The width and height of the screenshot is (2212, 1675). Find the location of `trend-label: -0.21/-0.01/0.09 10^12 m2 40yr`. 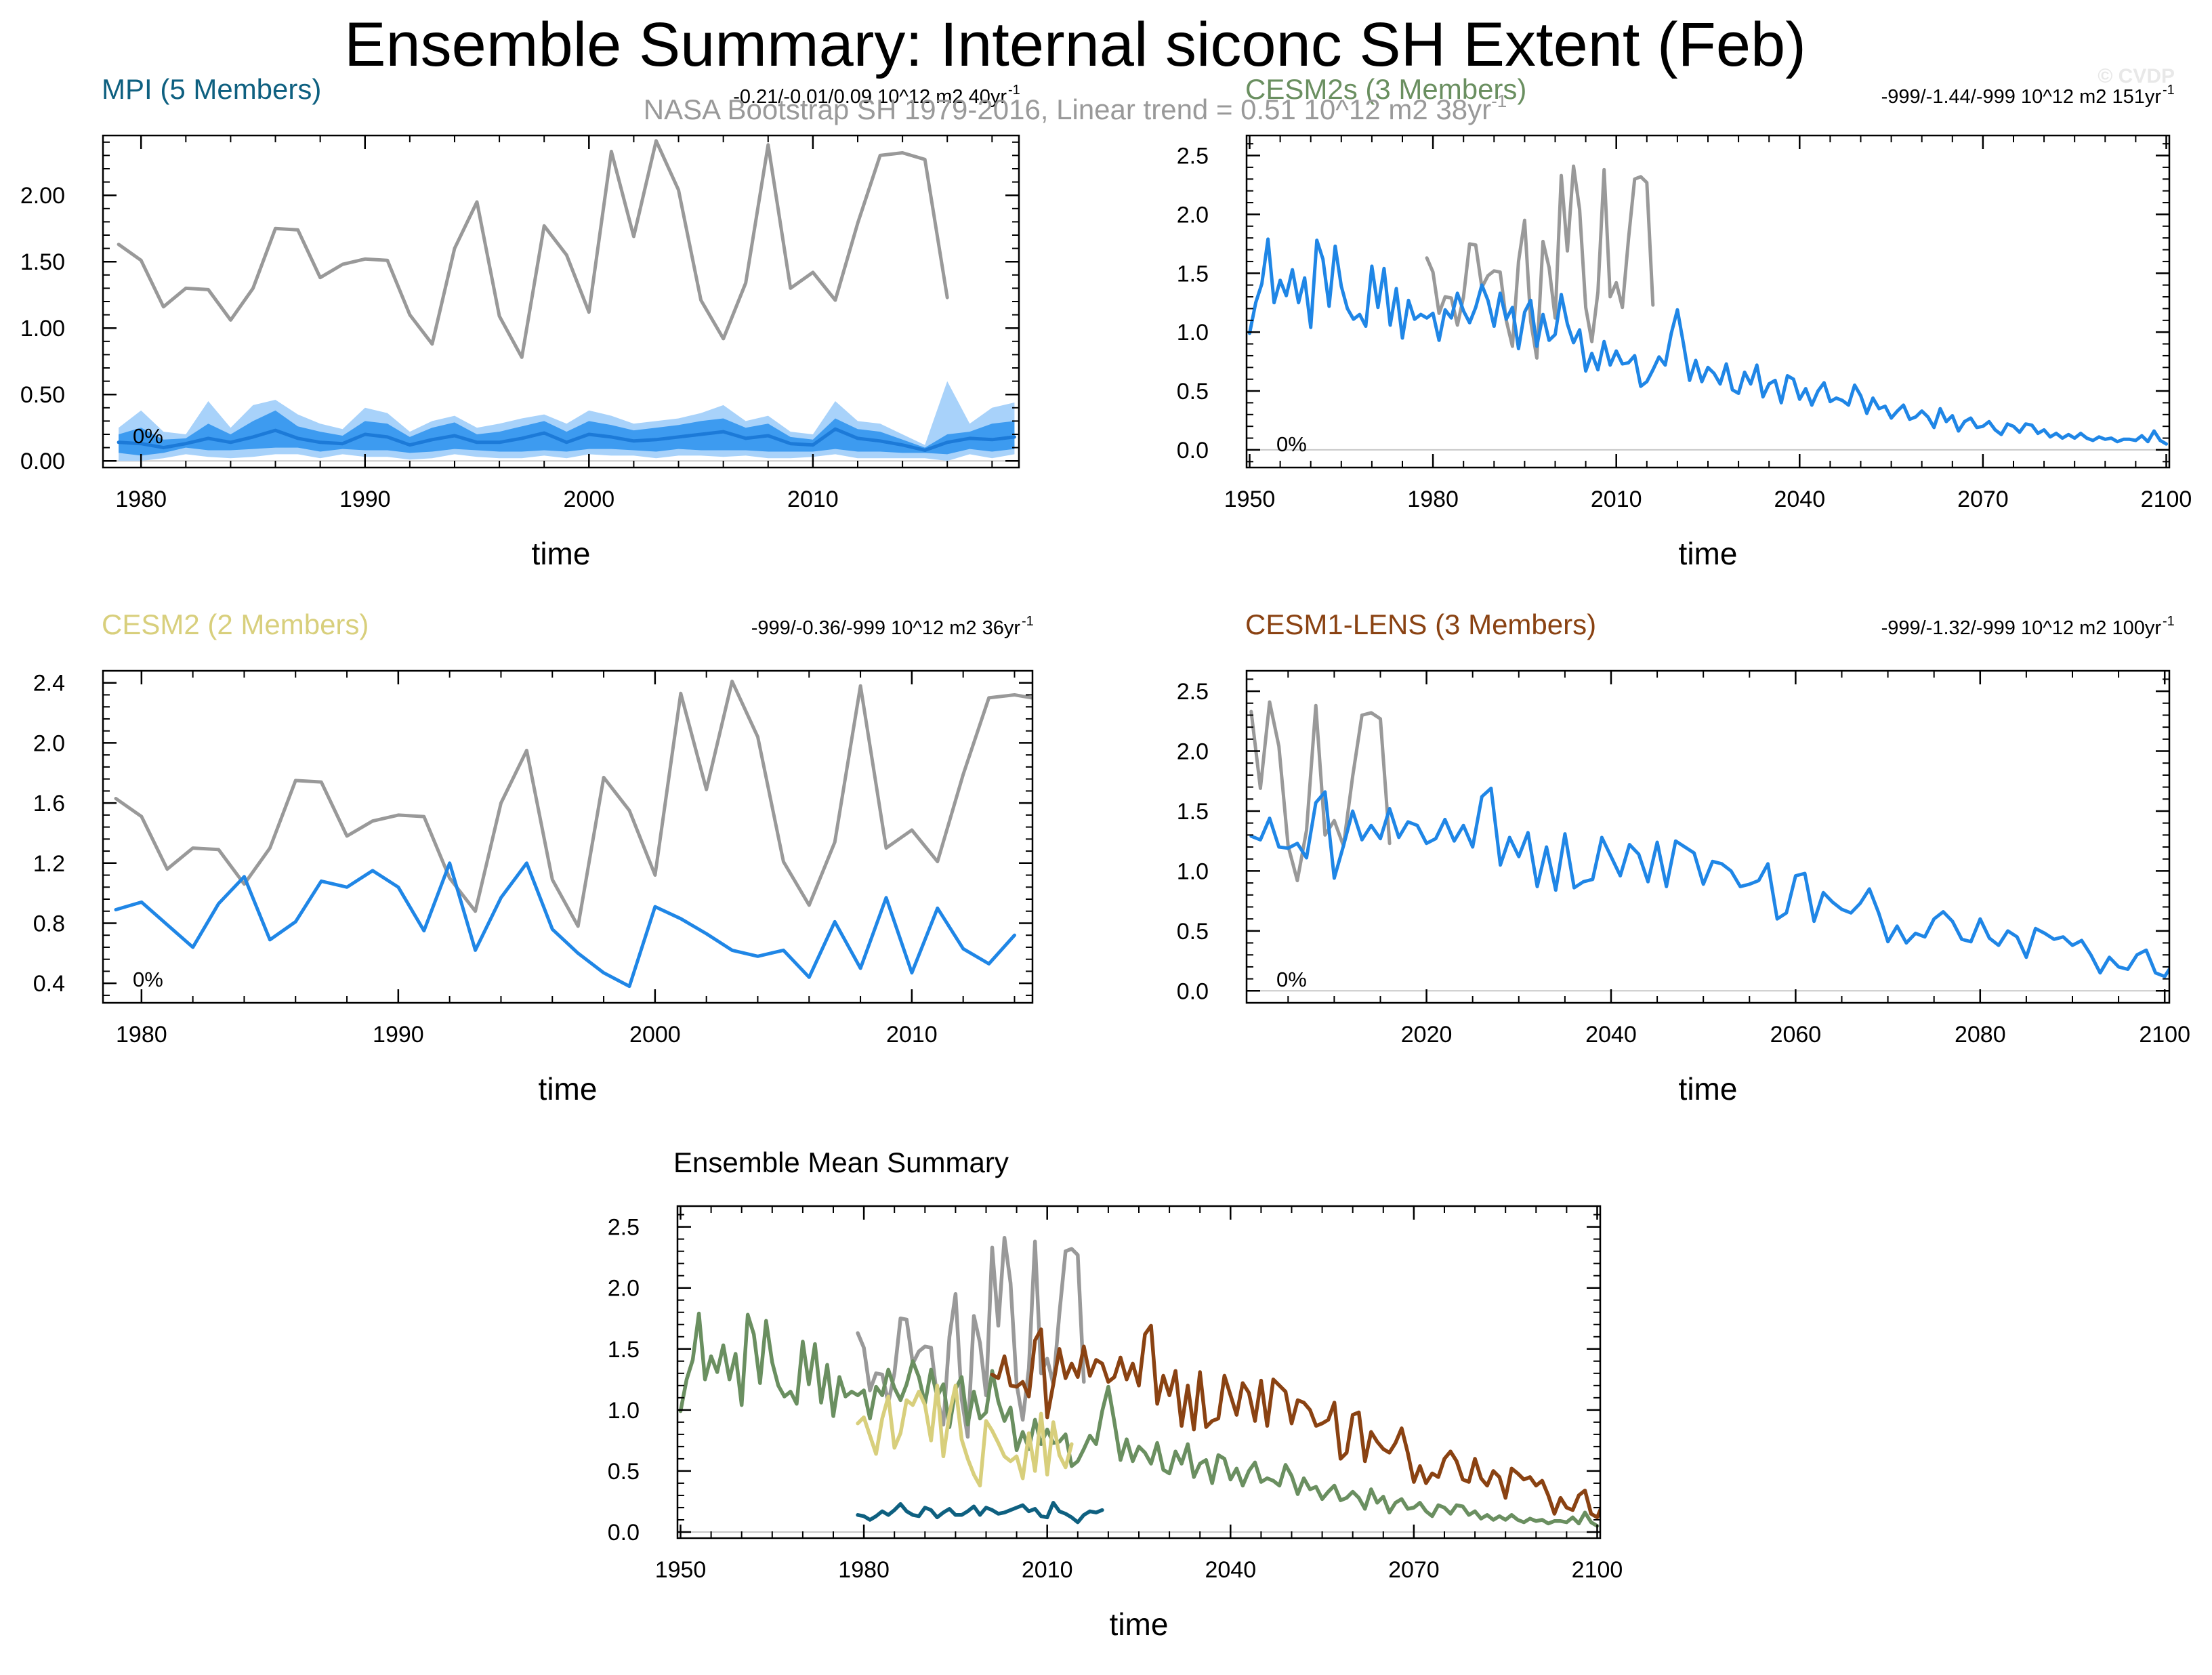

trend-label: -0.21/-0.01/0.09 10^12 m2 40yr is located at coordinates (870, 97).